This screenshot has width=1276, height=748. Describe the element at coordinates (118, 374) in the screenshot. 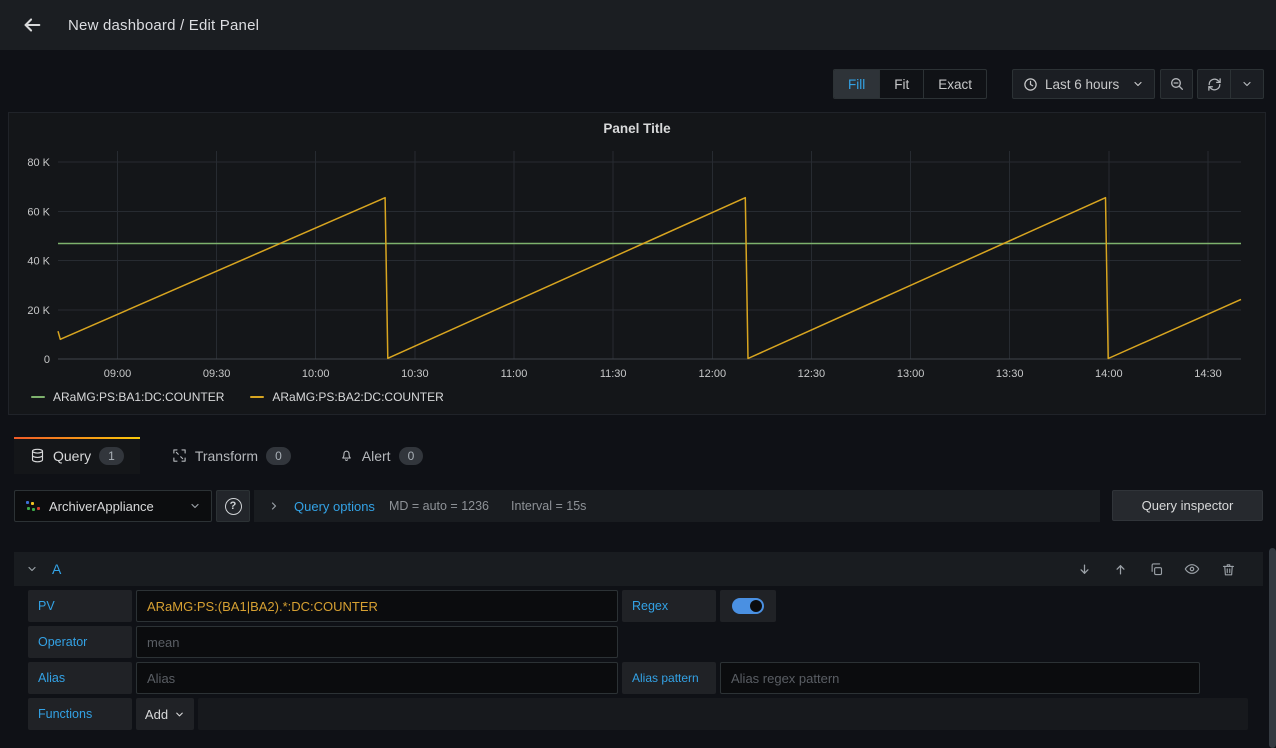

I see `x-tick-label: 09:00` at that location.